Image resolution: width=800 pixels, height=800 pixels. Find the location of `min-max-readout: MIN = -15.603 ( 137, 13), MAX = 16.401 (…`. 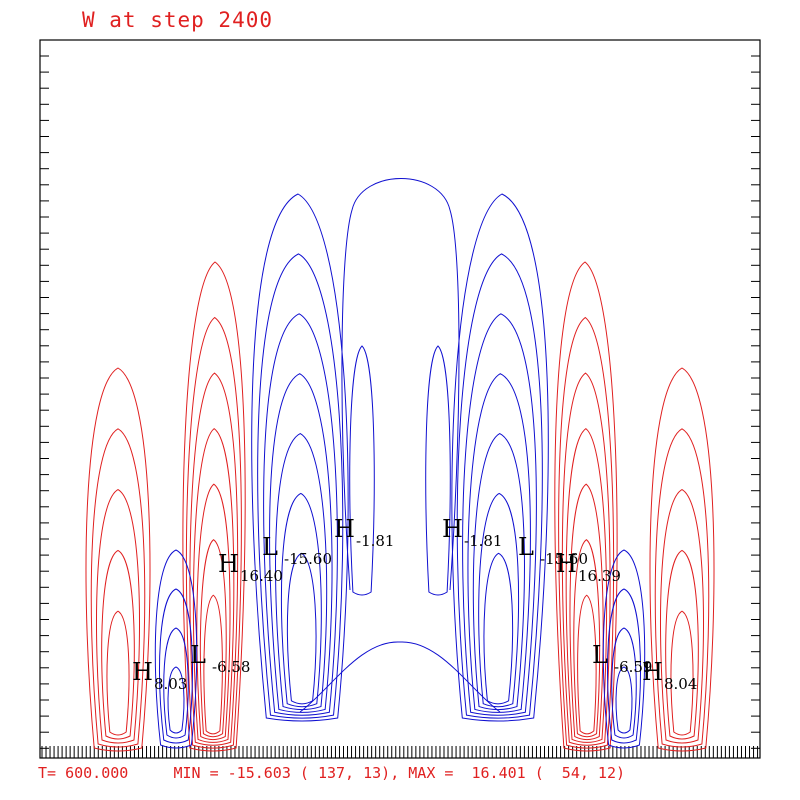

min-max-readout: MIN = -15.603 ( 137, 13), MAX = 16.401 (… is located at coordinates (399, 773).